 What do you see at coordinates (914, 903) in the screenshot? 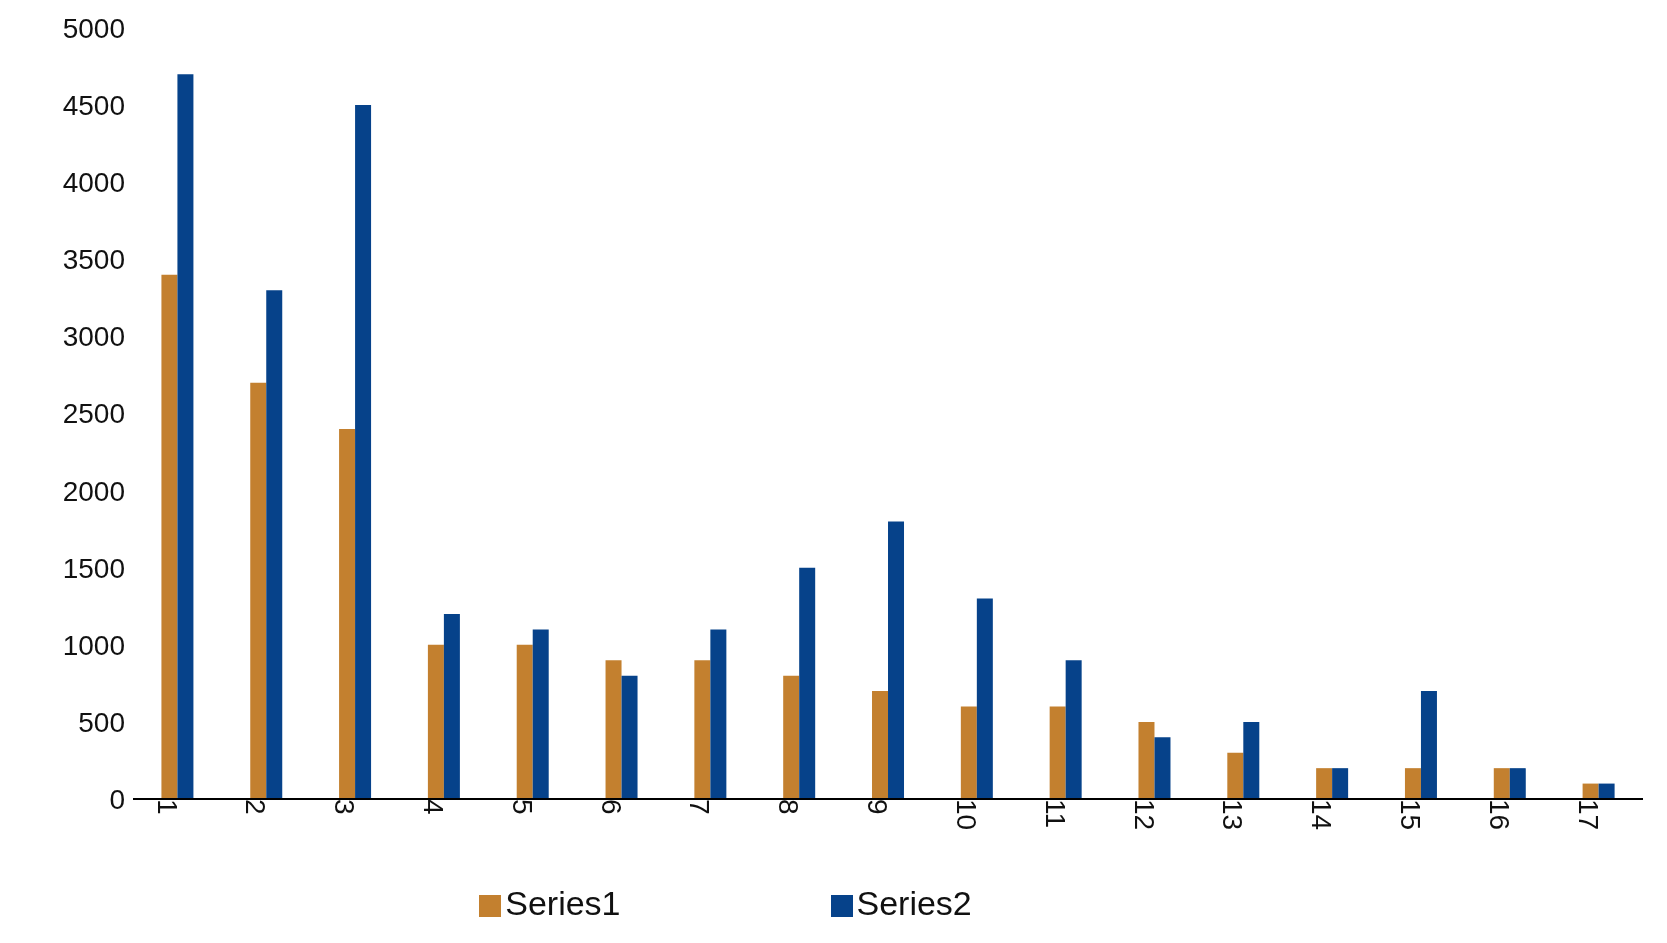
I see `legend-label: Series2` at bounding box center [914, 903].